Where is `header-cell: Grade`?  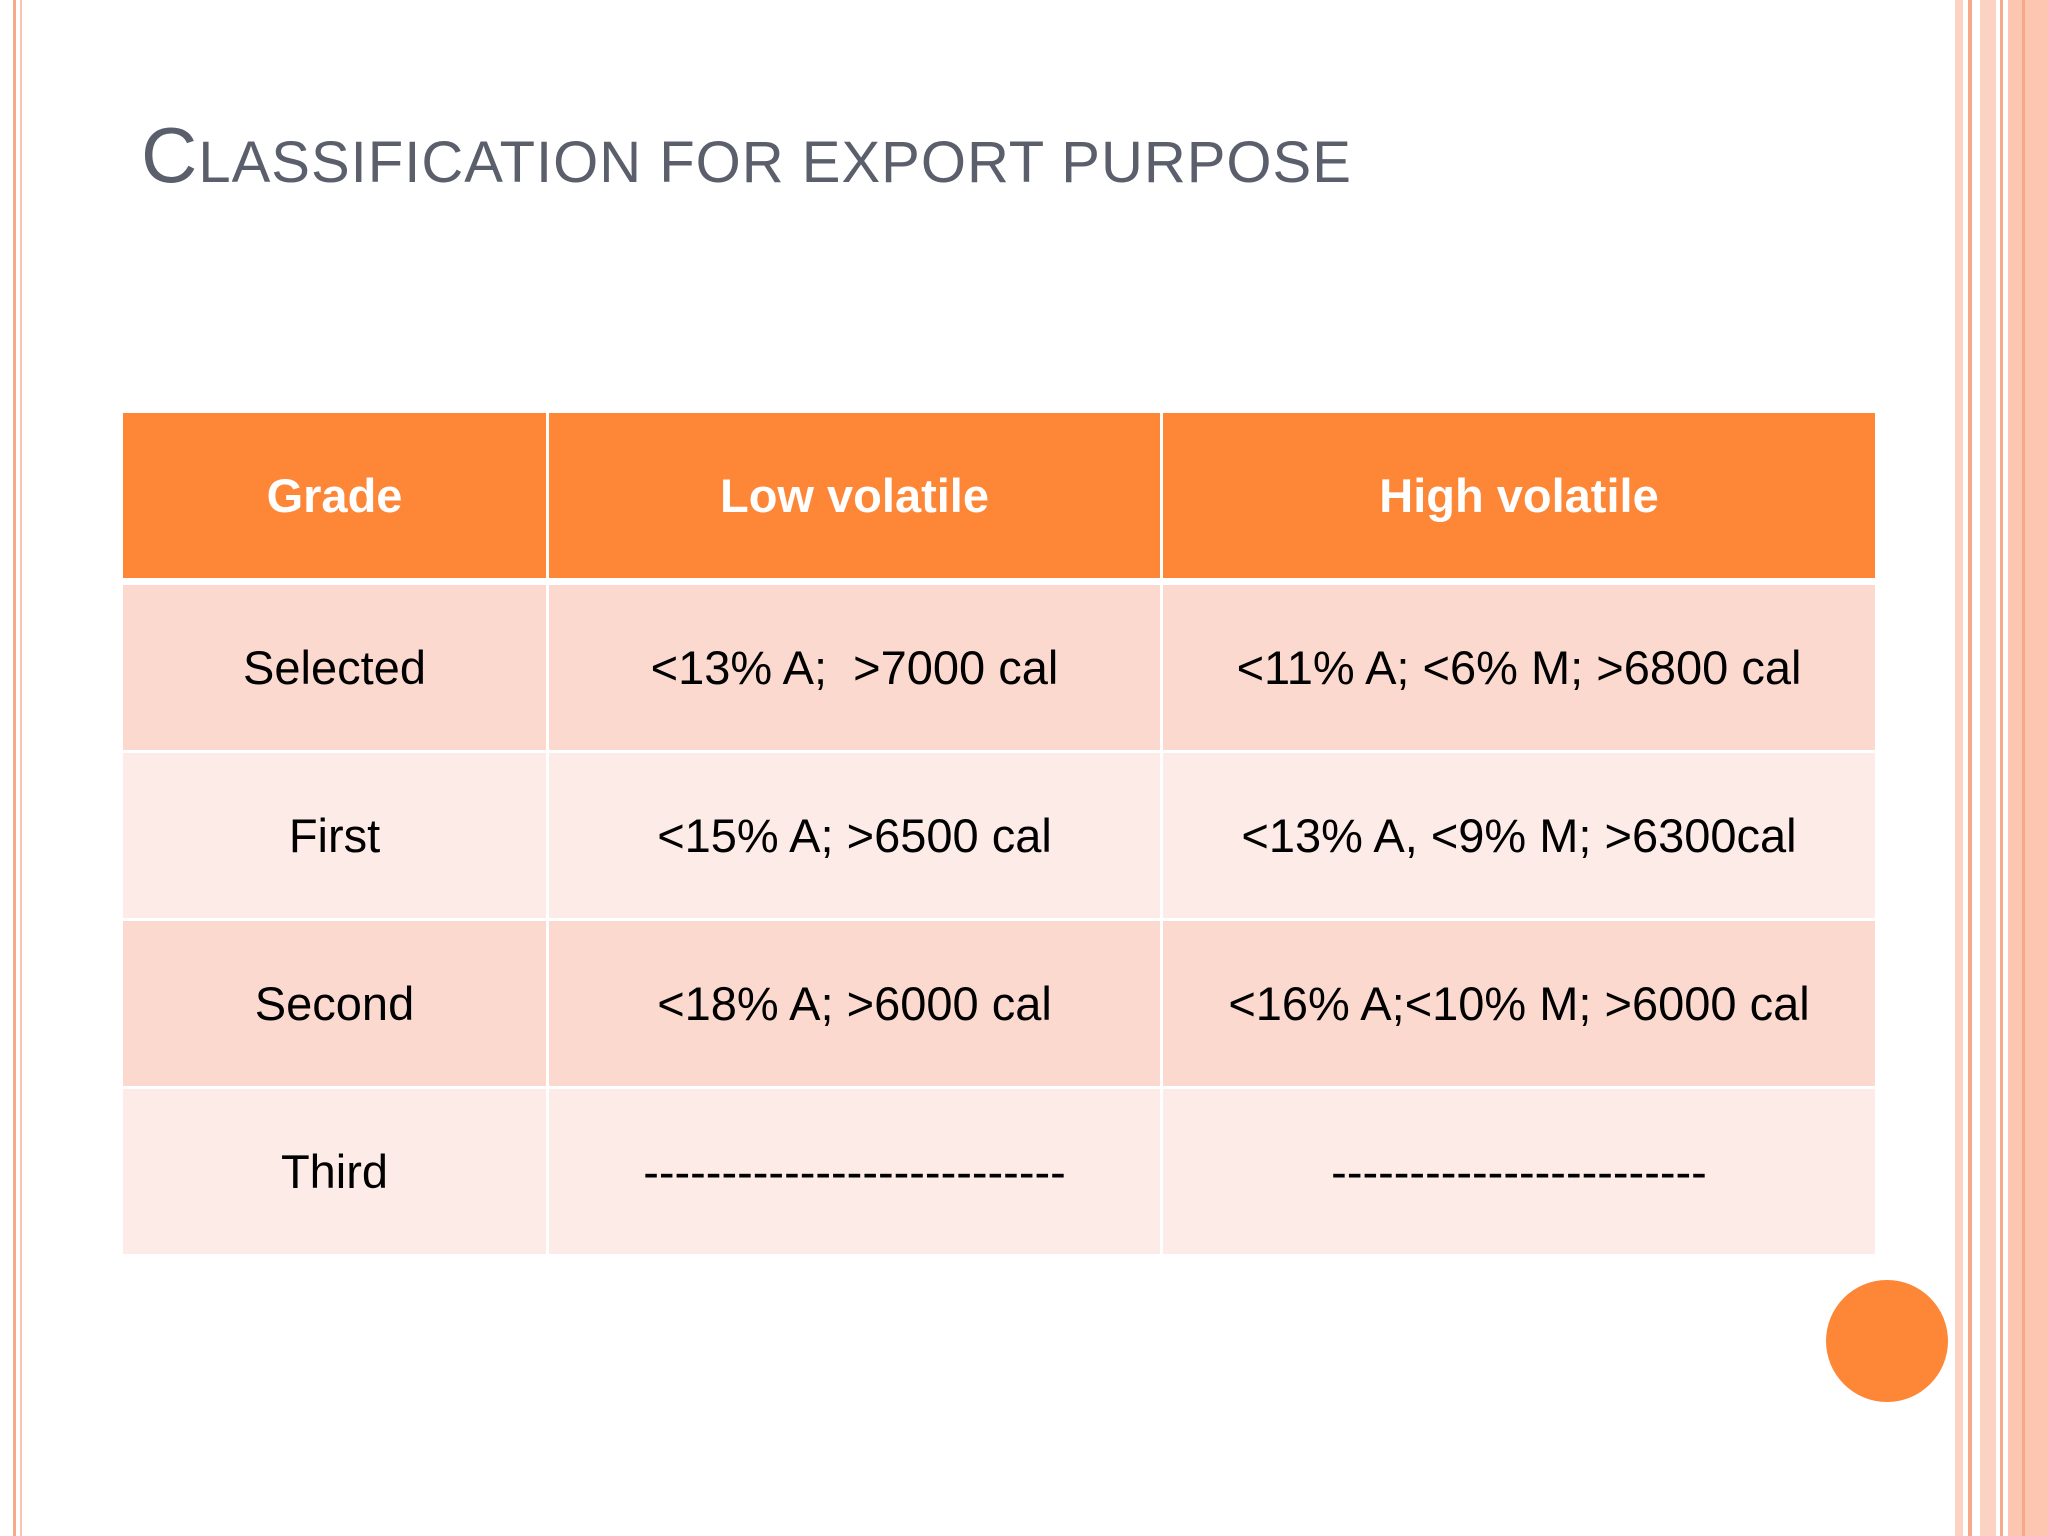 header-cell: Grade is located at coordinates (334, 497).